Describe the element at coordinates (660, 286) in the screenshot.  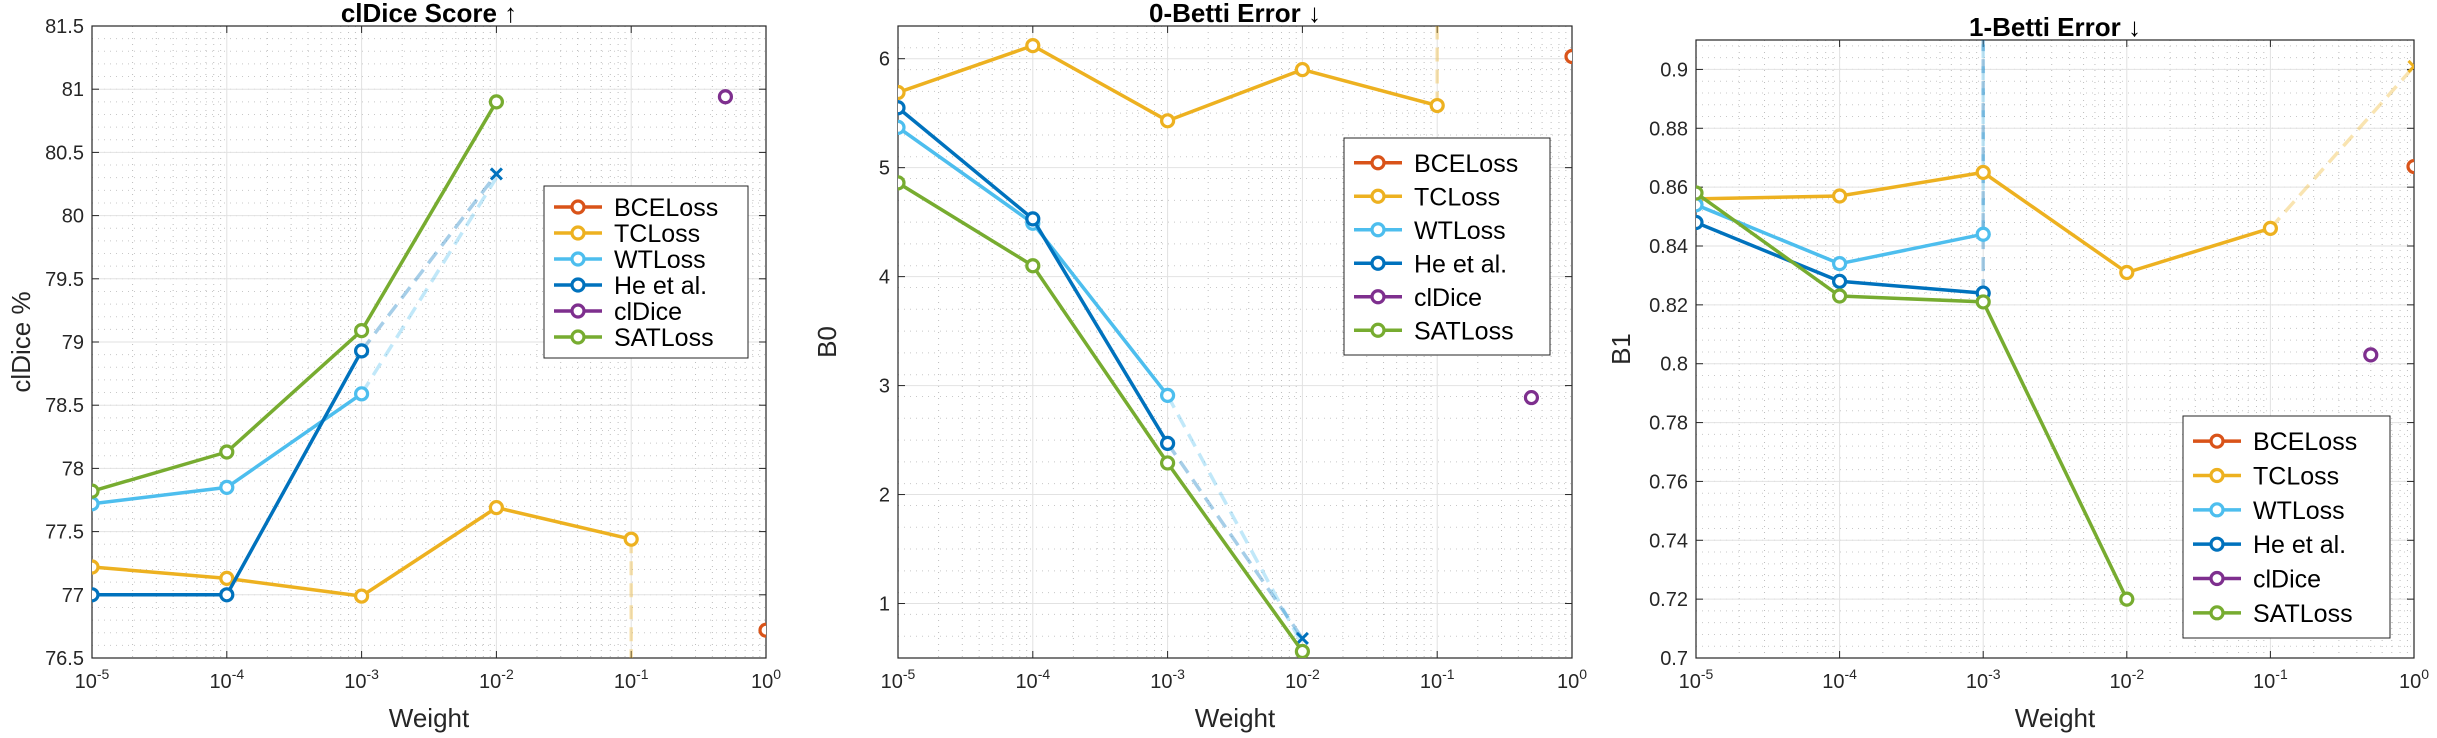
I see `legend-label: He et al.` at that location.